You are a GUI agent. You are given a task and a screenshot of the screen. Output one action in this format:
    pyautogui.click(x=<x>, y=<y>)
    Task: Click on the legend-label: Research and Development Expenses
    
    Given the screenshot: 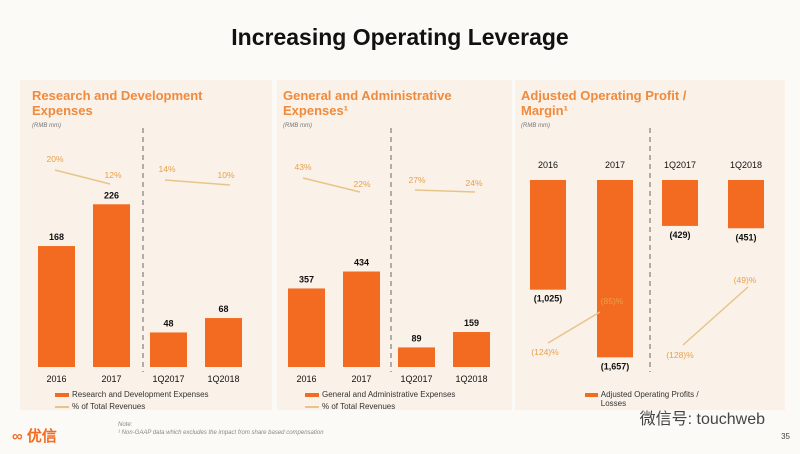 What is the action you would take?
    pyautogui.click(x=140, y=394)
    